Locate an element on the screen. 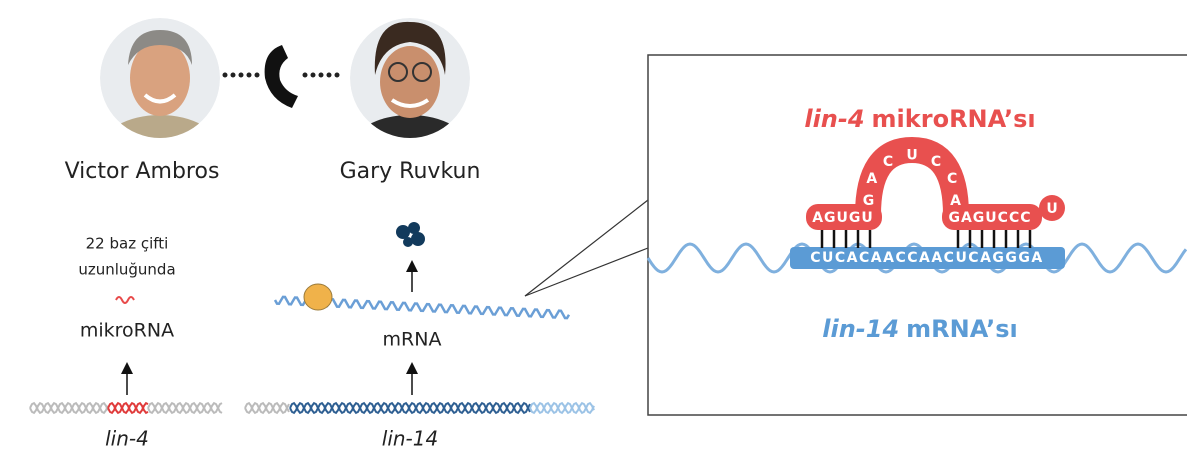  dna-helix is located at coordinates (312, 408).